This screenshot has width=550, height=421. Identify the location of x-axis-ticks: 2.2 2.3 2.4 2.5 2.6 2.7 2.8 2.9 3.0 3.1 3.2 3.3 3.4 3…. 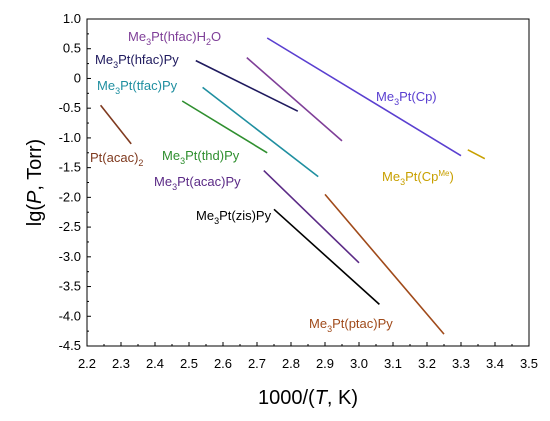
(308, 356).